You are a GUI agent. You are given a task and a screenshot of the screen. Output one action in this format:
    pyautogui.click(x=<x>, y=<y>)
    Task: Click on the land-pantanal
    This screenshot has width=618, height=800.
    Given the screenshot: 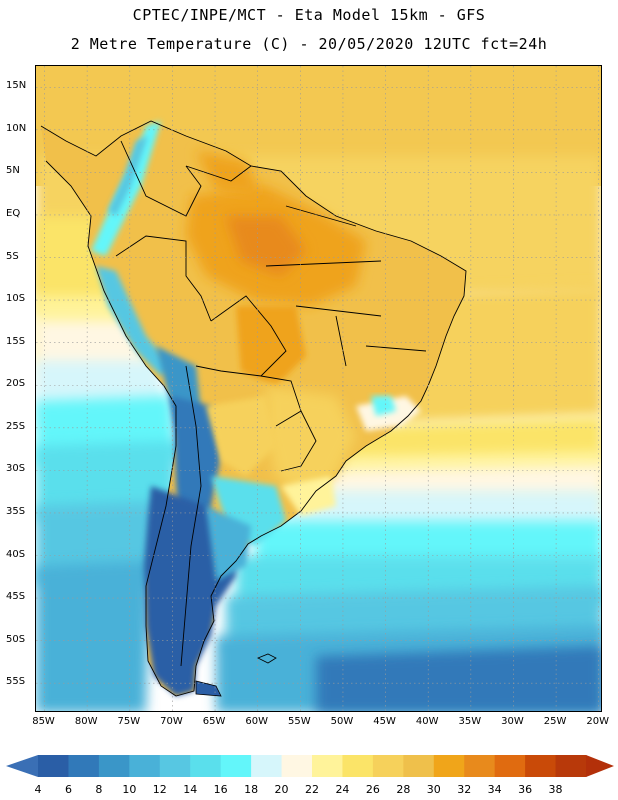 What is the action you would take?
    pyautogui.click(x=271, y=346)
    